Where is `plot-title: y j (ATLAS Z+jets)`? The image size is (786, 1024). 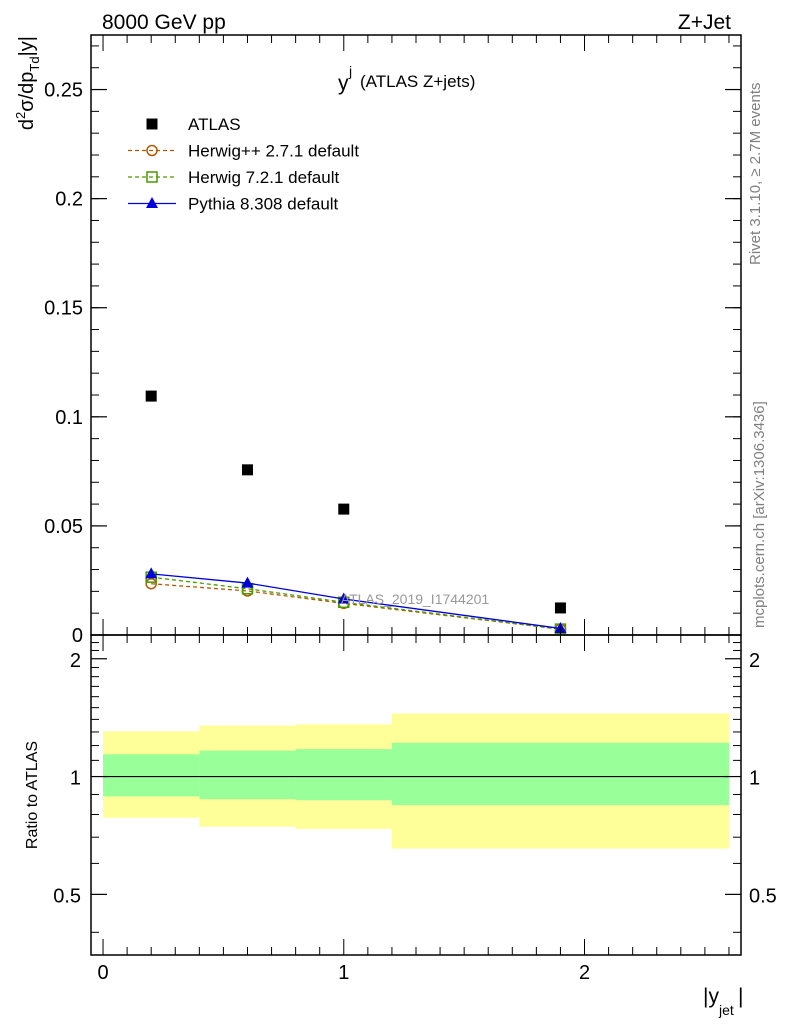
plot-title: y j (ATLAS Z+jets) is located at coordinates (406, 79).